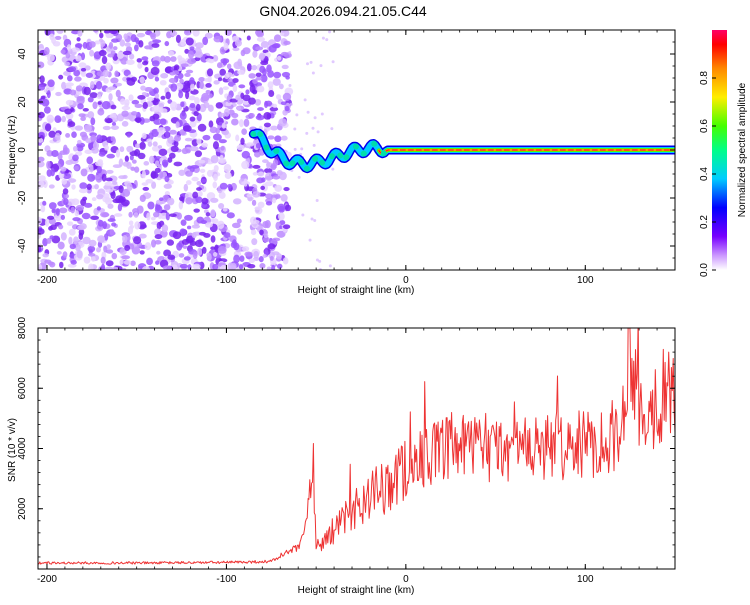 This screenshot has height=605, width=750. What do you see at coordinates (343, 11) in the screenshot?
I see `figure-title: GN04.2026.094.21.05.C44` at bounding box center [343, 11].